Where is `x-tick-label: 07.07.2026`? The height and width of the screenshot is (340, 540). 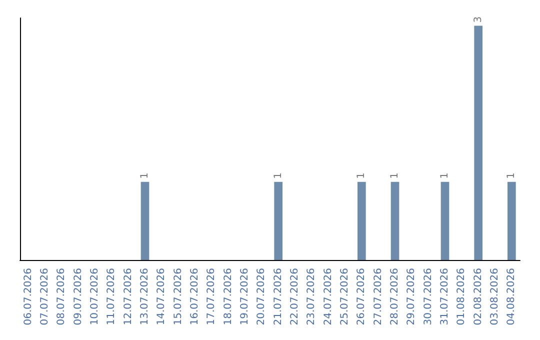
x-tick-label: 07.07.2026 is located at coordinates (45, 297).